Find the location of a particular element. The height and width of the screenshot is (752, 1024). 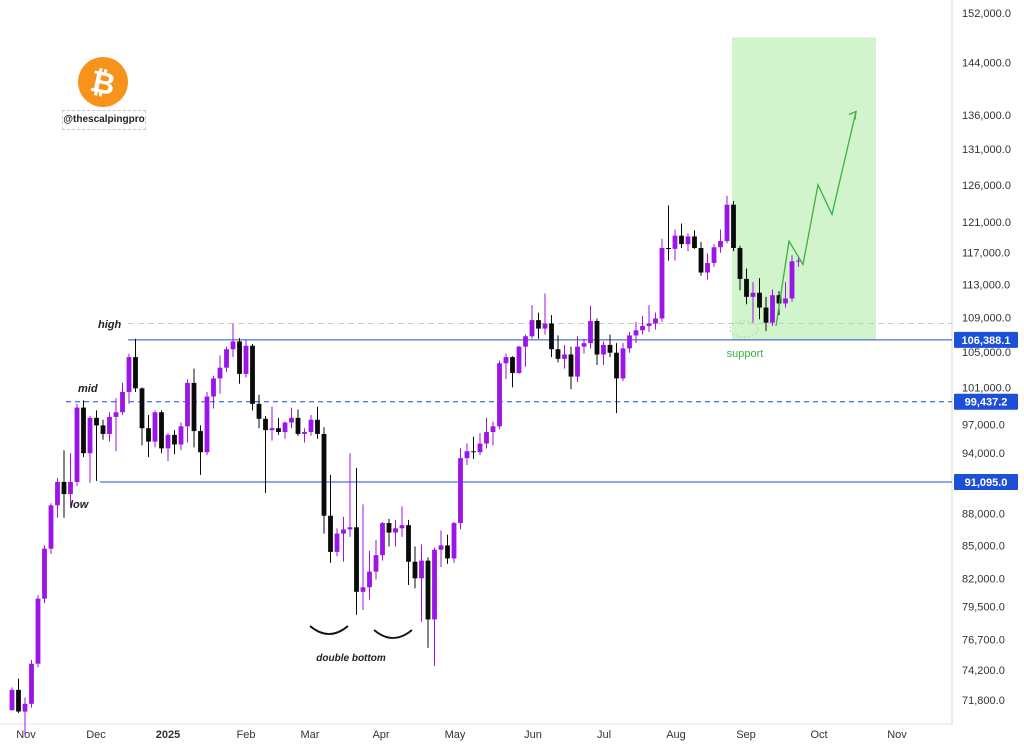

x-tick-label: Mar is located at coordinates (310, 735).